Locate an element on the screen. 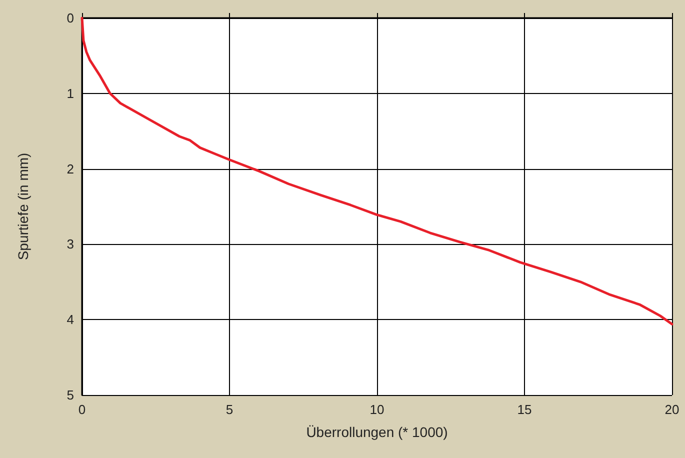 The image size is (685, 458). x-axis-title: Überrollungen (* 1000) is located at coordinates (377, 432).